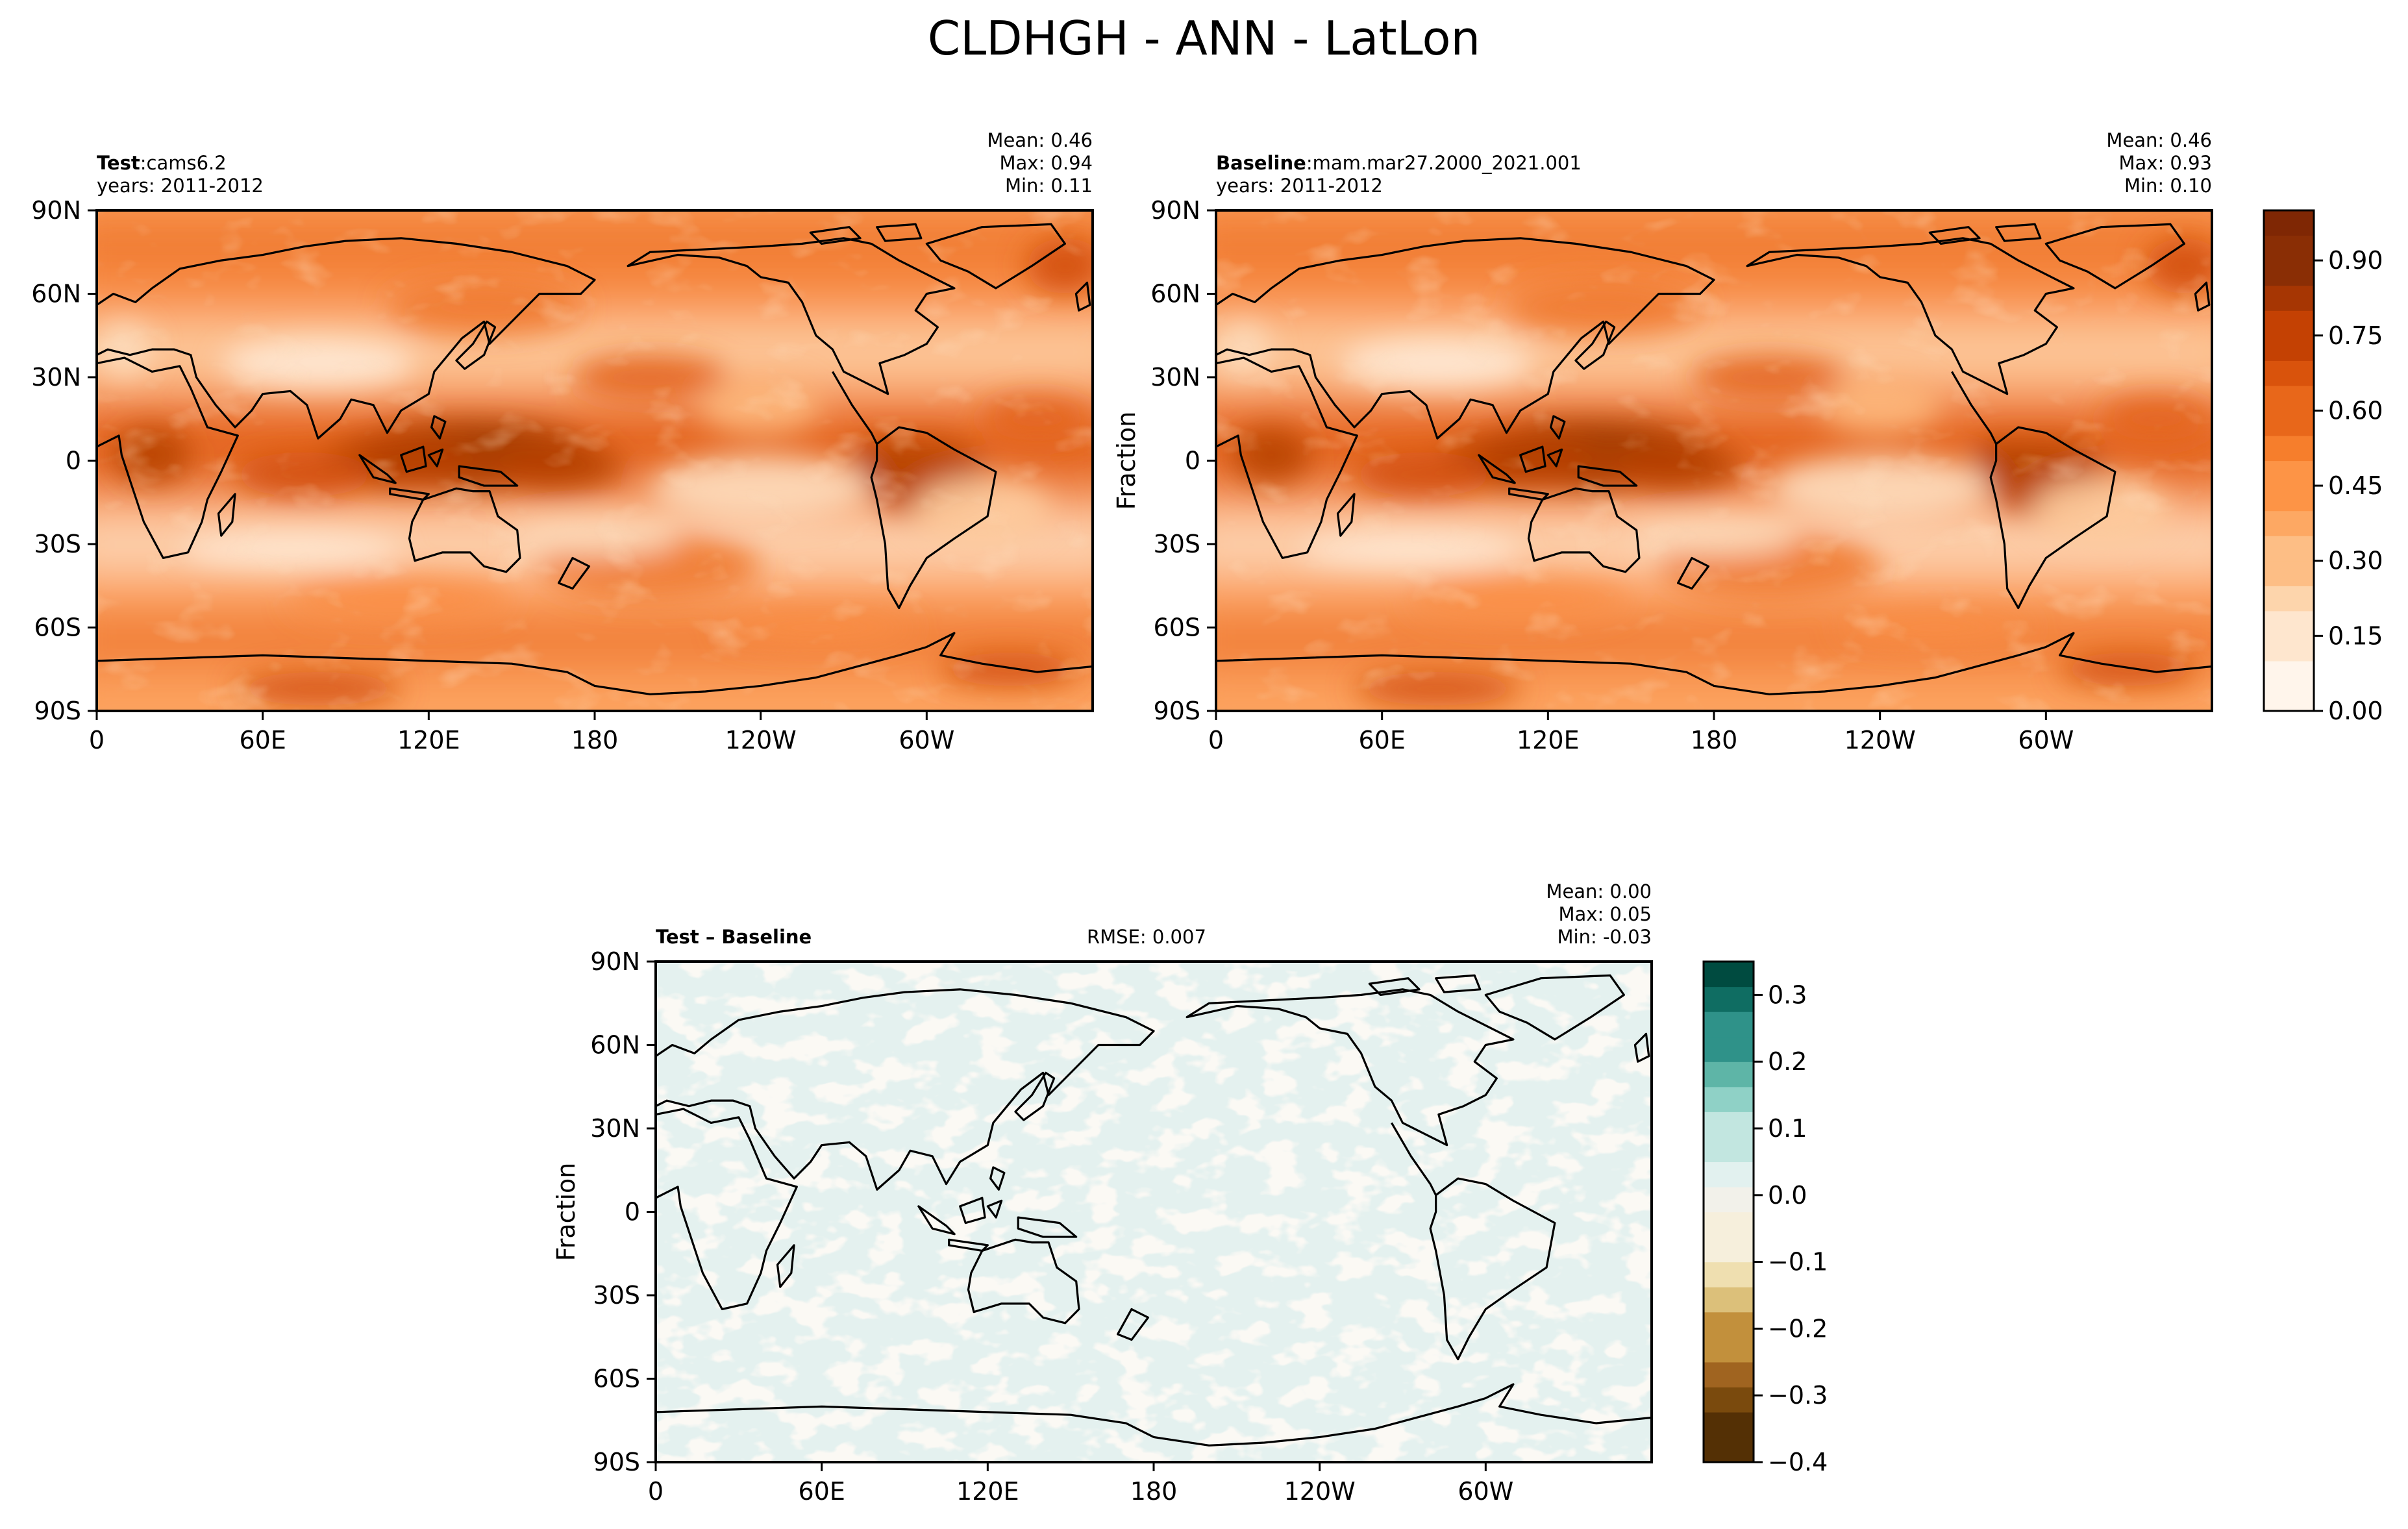 Image resolution: width=2408 pixels, height=1529 pixels. Describe the element at coordinates (1798, 1262) in the screenshot. I see `colorbar-tick-label: −0.1` at that location.